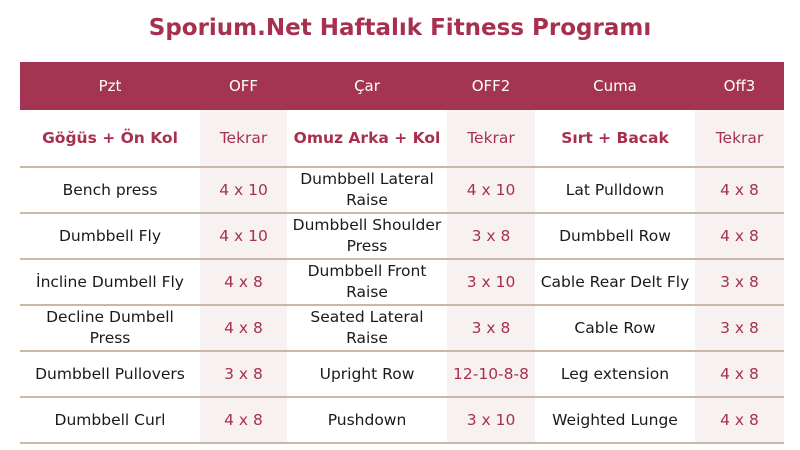 This screenshot has height=450, width=800. What do you see at coordinates (367, 282) in the screenshot?
I see `exercise-cell: Dumbbell Front Raise` at bounding box center [367, 282].